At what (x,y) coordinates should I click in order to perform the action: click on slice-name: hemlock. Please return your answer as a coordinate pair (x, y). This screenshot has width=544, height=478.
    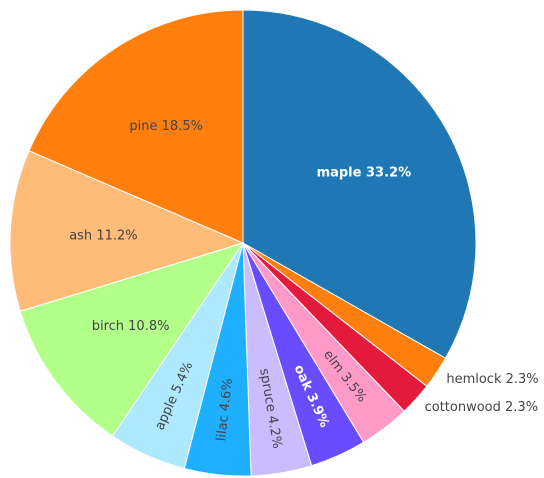
    Looking at the image, I should click on (474, 379).